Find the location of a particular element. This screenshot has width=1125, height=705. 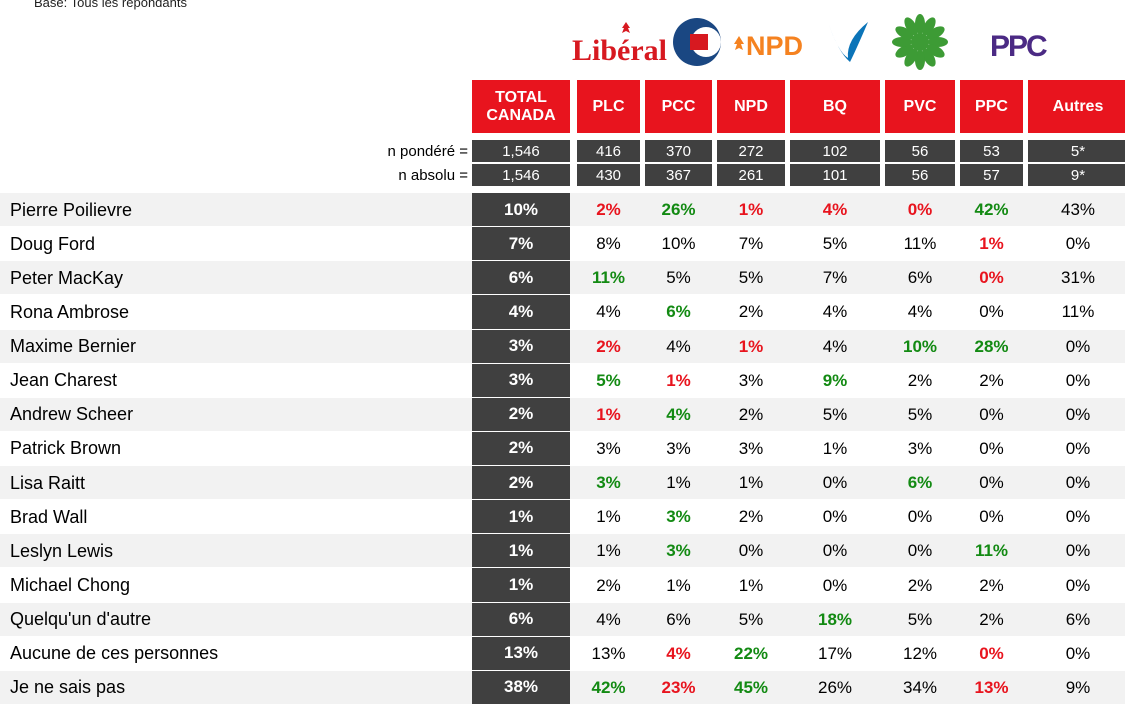

value-cell: 9% is located at coordinates (1078, 687).